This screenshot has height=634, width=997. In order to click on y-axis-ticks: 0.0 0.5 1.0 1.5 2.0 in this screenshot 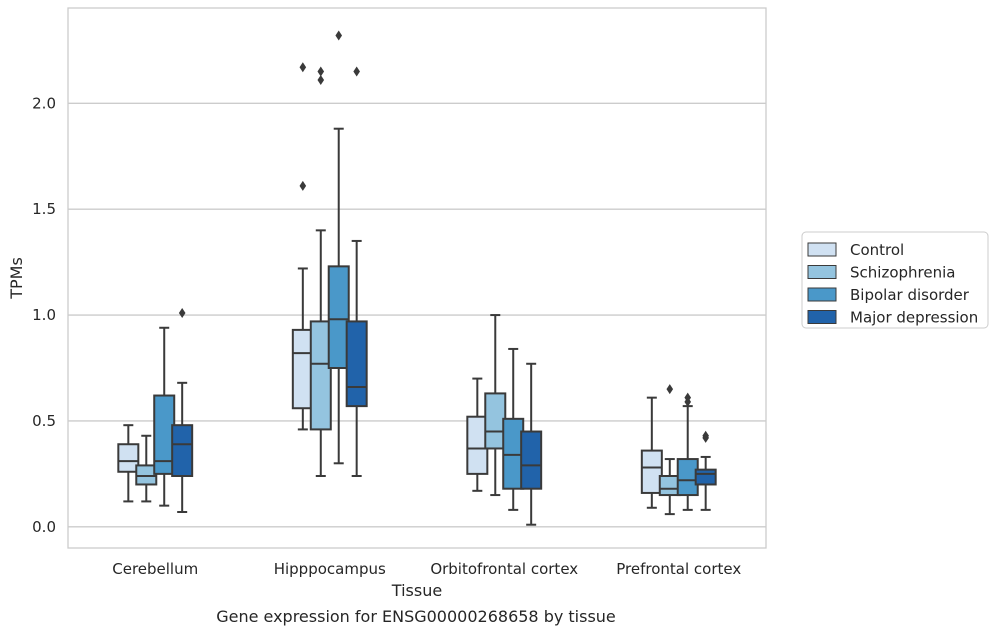, I will do `click(44, 315)`.